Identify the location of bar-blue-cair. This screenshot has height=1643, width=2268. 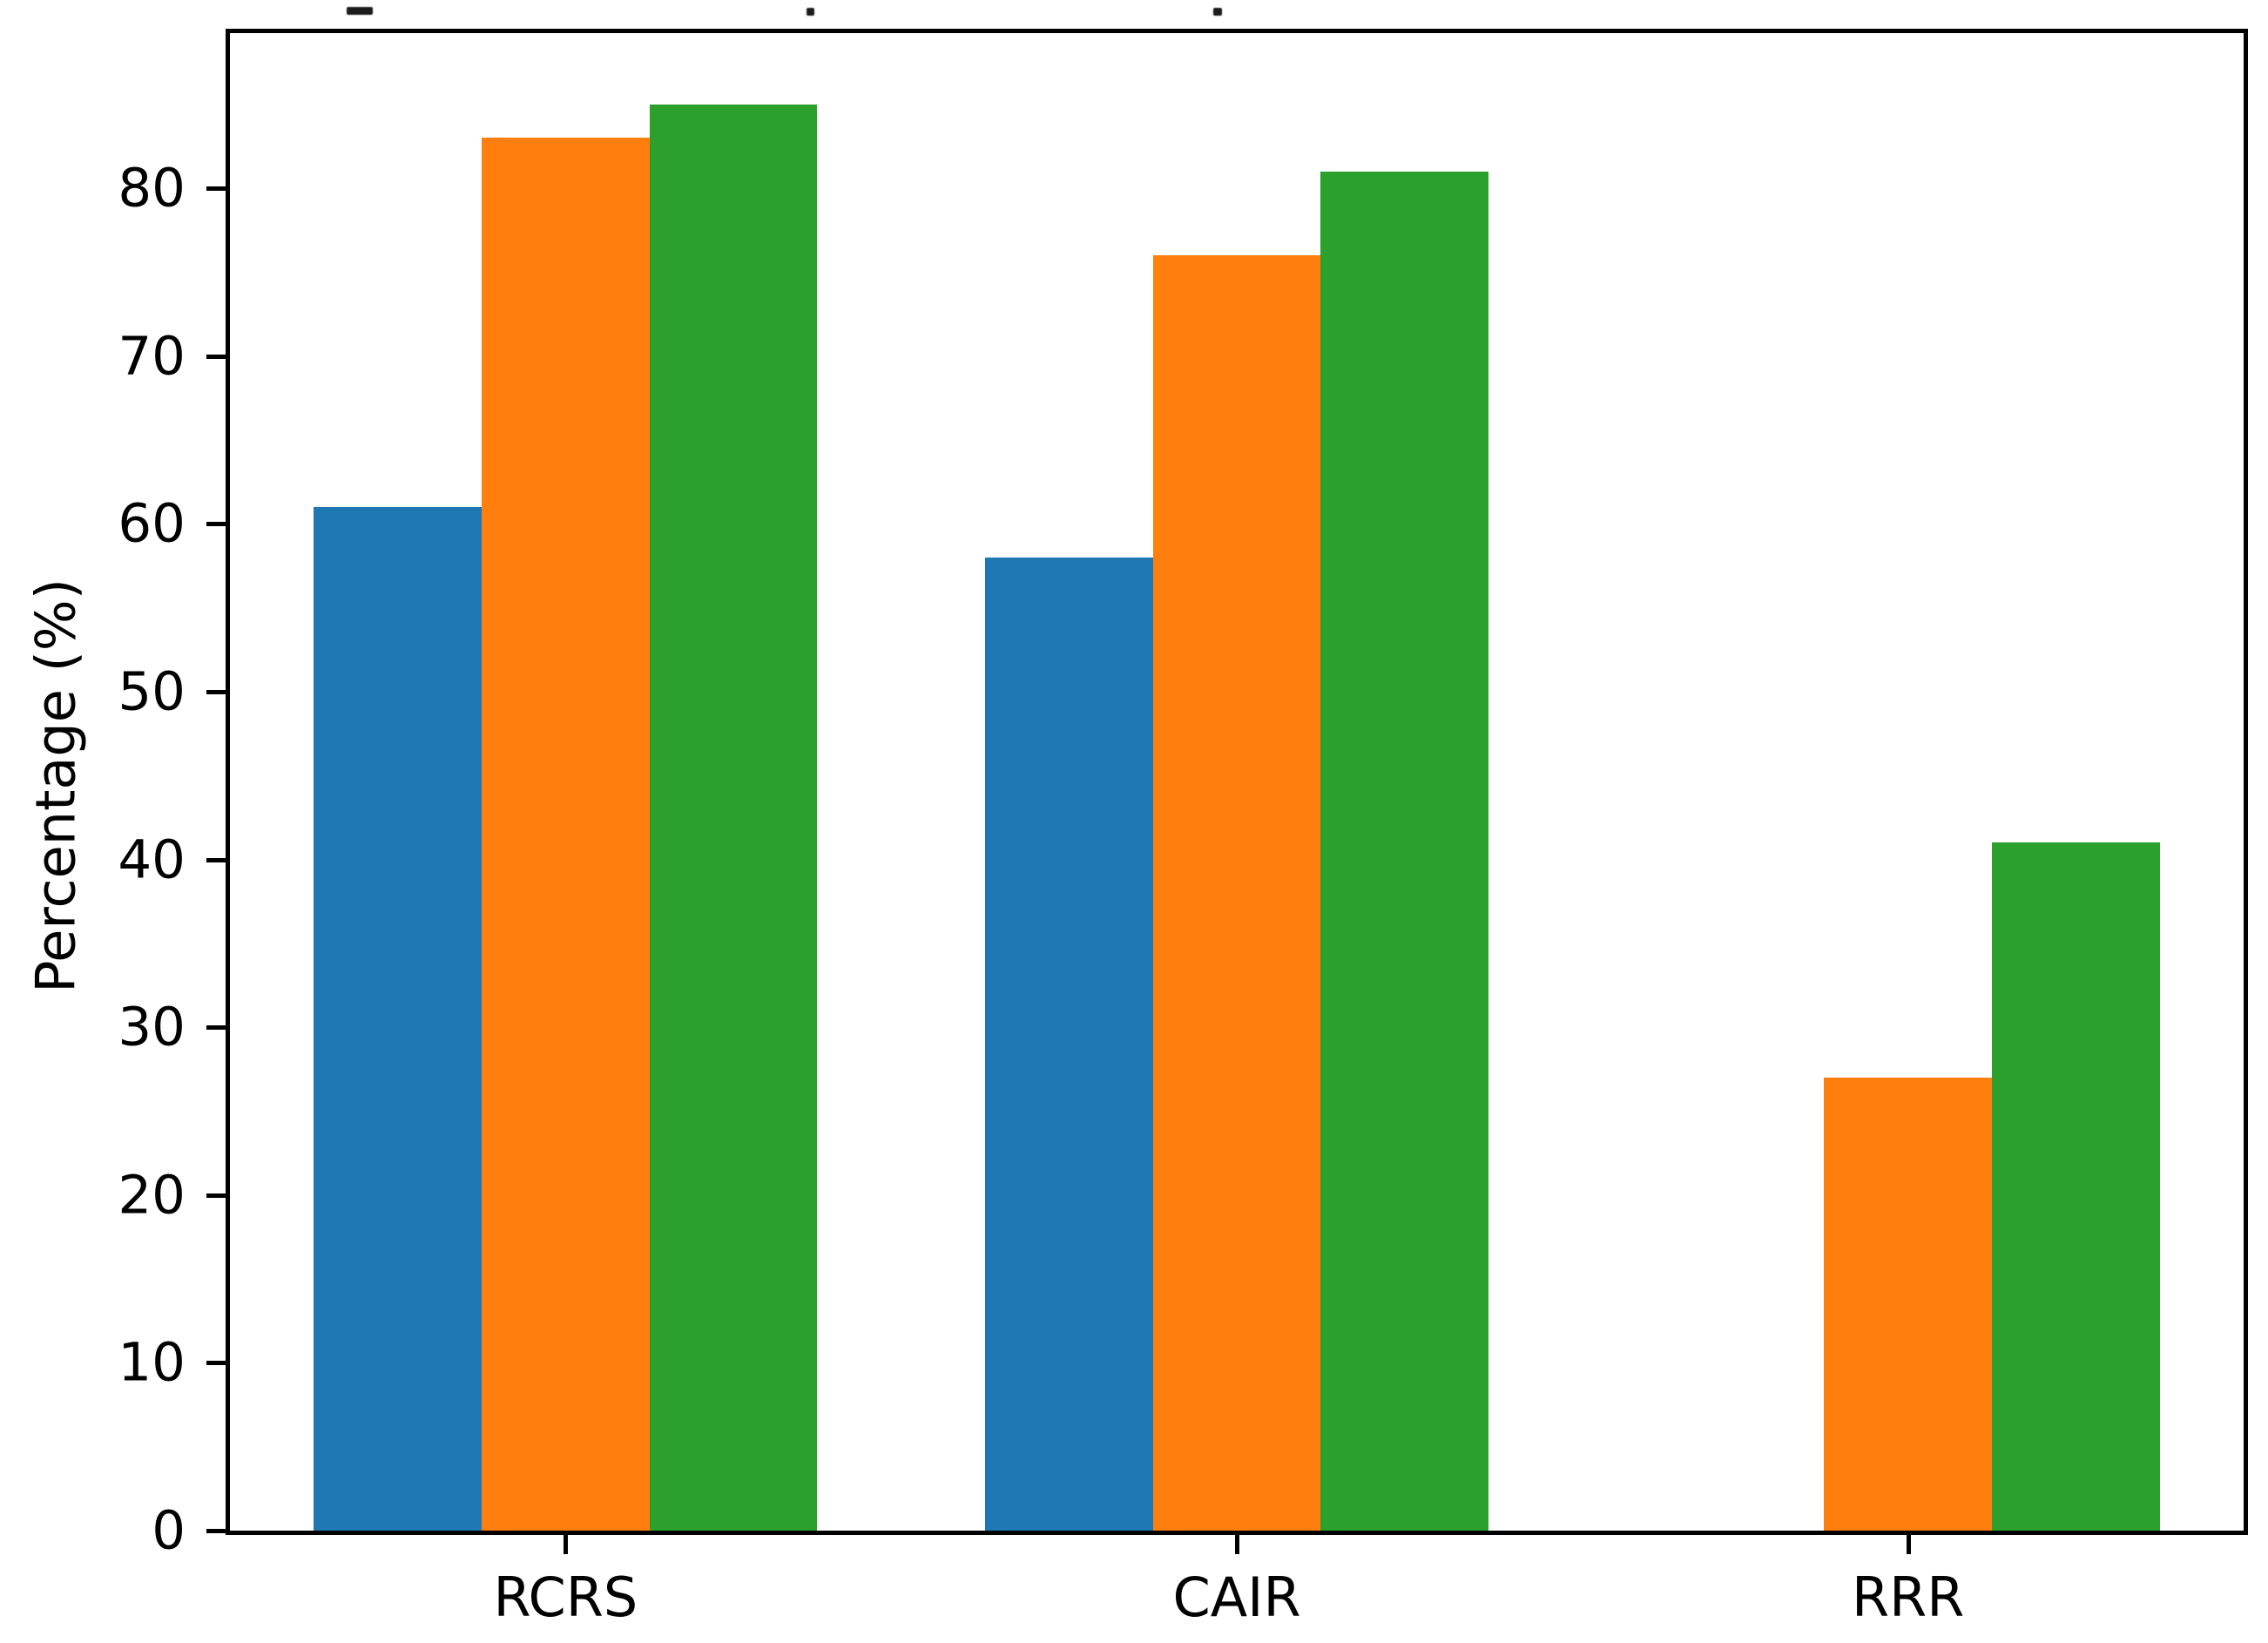
(1069, 1044).